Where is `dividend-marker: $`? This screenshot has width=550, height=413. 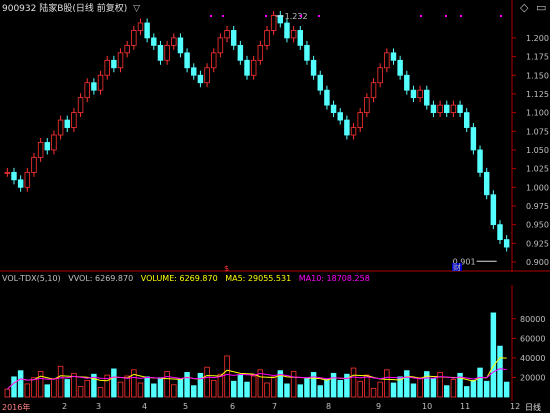 dividend-marker: $ is located at coordinates (227, 268).